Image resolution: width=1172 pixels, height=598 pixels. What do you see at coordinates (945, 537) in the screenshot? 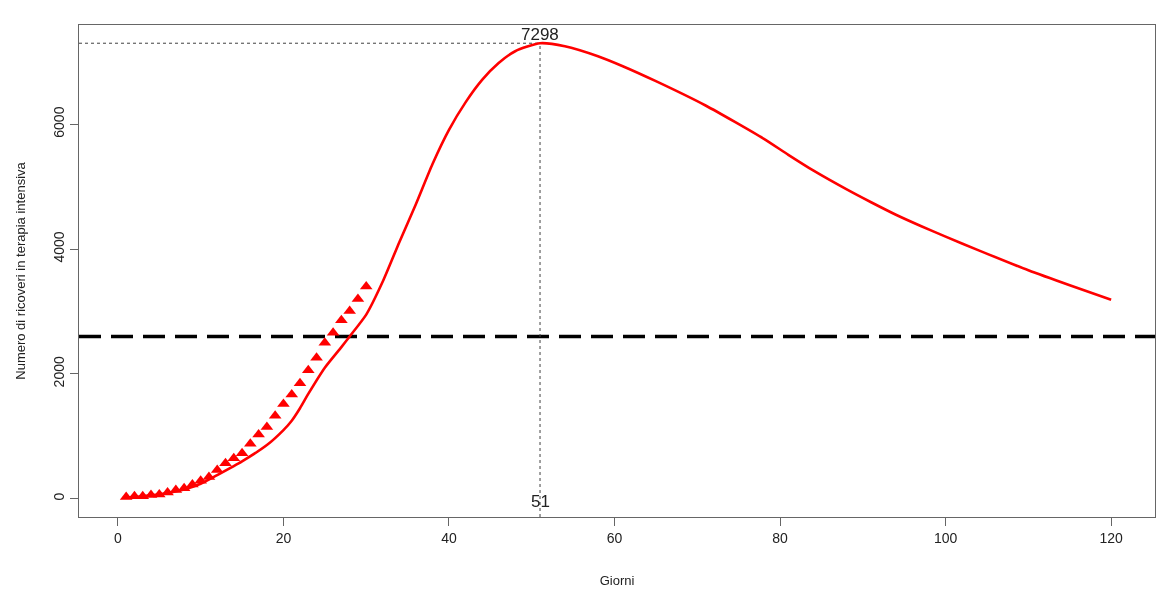
I see `x-tick-label: 100` at bounding box center [945, 537].